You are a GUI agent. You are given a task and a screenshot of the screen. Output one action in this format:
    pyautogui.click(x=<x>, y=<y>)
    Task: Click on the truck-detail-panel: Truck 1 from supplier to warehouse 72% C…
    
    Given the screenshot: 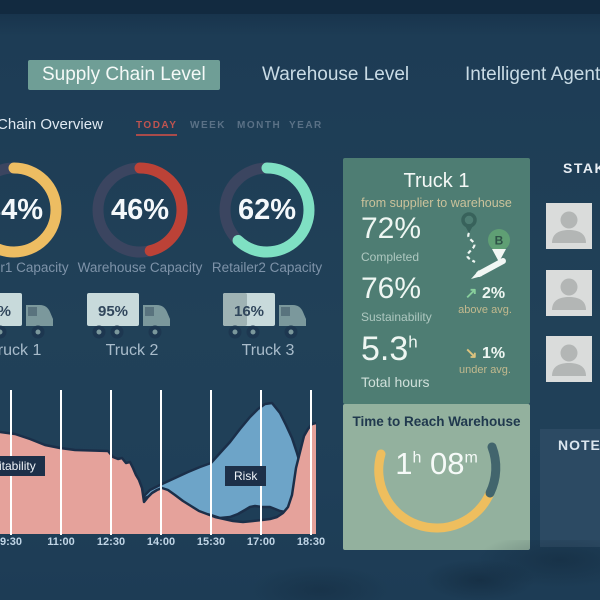 What is the action you would take?
    pyautogui.click(x=436, y=281)
    